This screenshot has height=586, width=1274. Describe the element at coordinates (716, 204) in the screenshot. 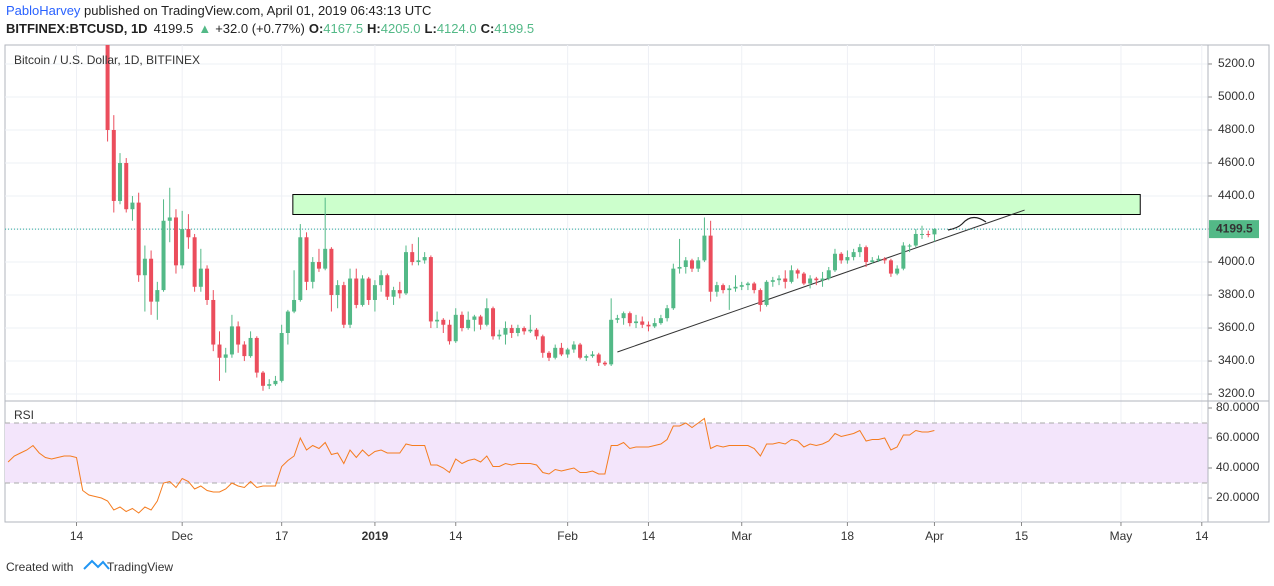

I see `resistance-zone` at that location.